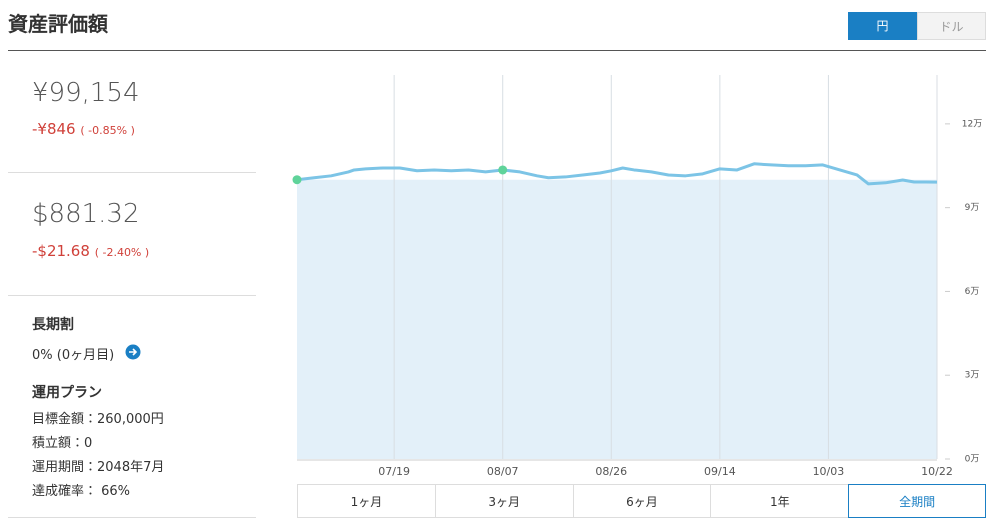 The width and height of the screenshot is (1000, 529). What do you see at coordinates (86, 214) in the screenshot?
I see `usd-value: $881.32` at bounding box center [86, 214].